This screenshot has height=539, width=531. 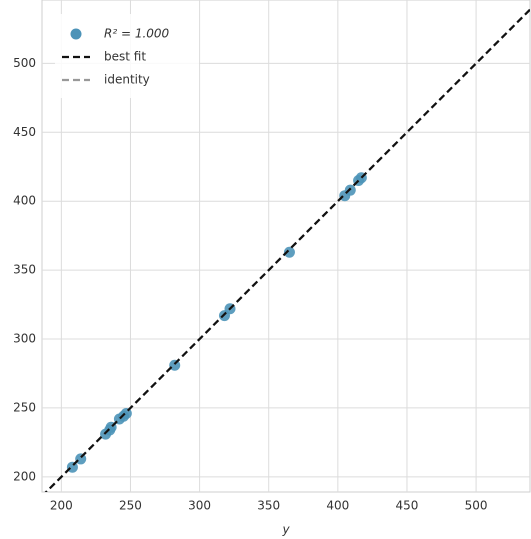 What do you see at coordinates (130, 506) in the screenshot?
I see `x-tick-label: 250` at bounding box center [130, 506].